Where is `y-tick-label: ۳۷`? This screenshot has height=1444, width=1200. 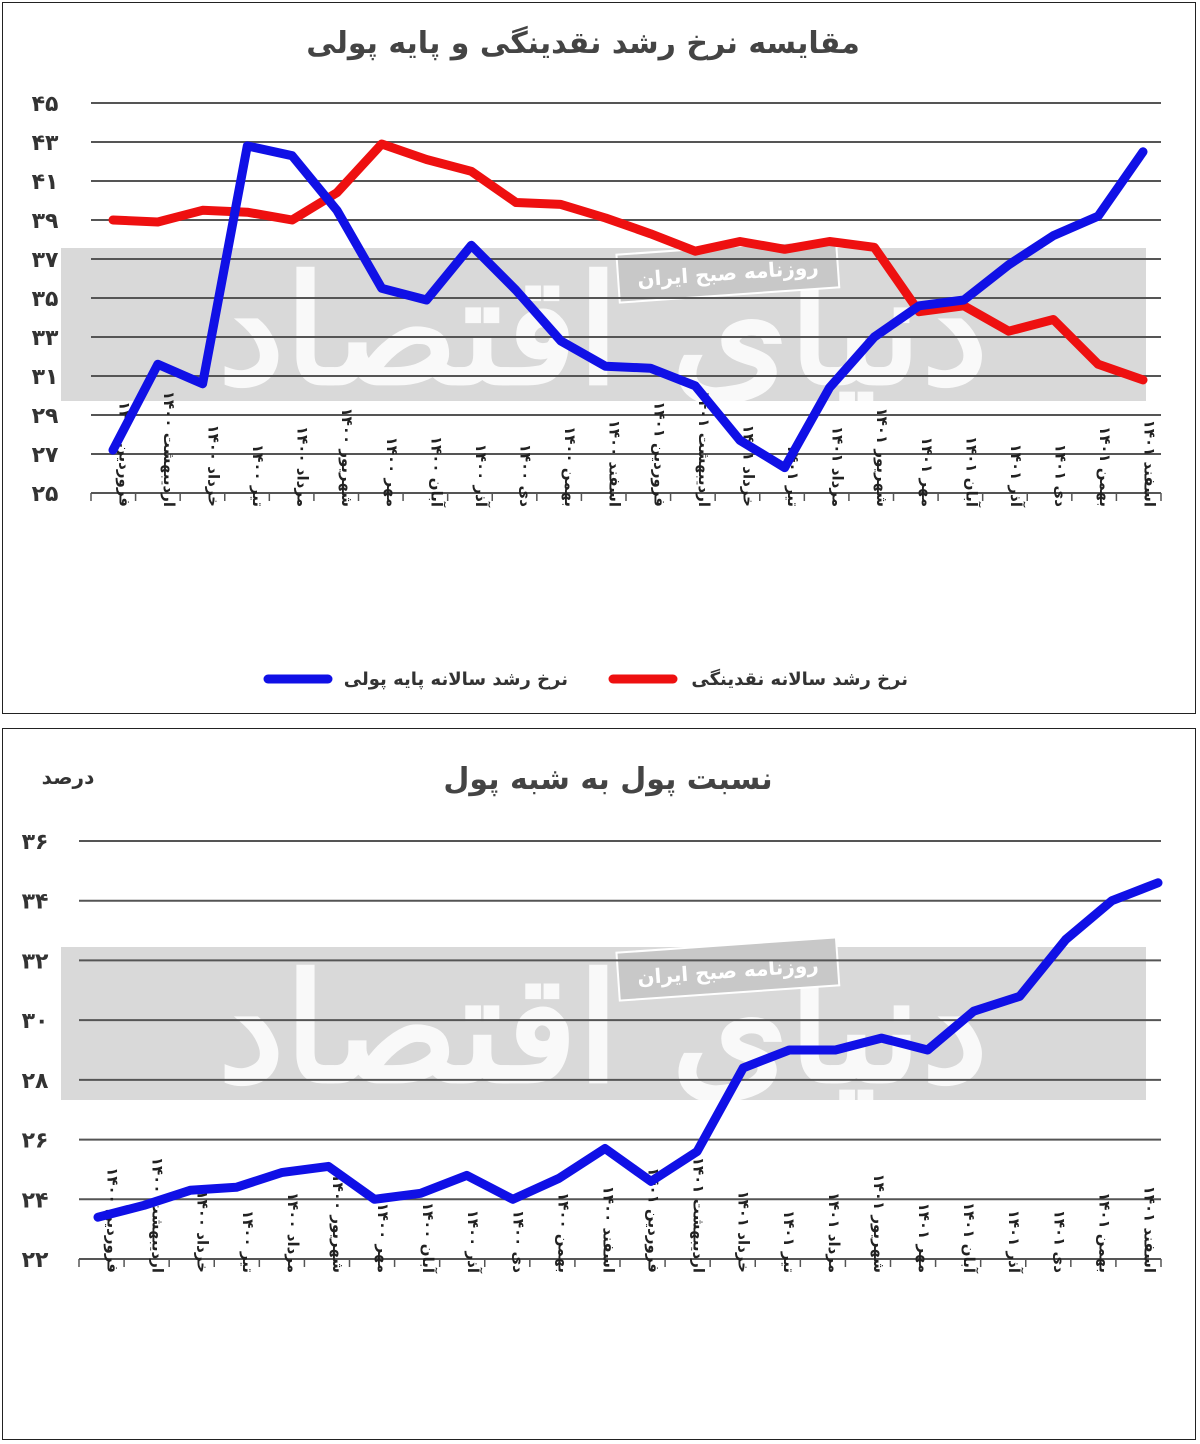 y-tick-label: ۳۷ is located at coordinates (45, 260).